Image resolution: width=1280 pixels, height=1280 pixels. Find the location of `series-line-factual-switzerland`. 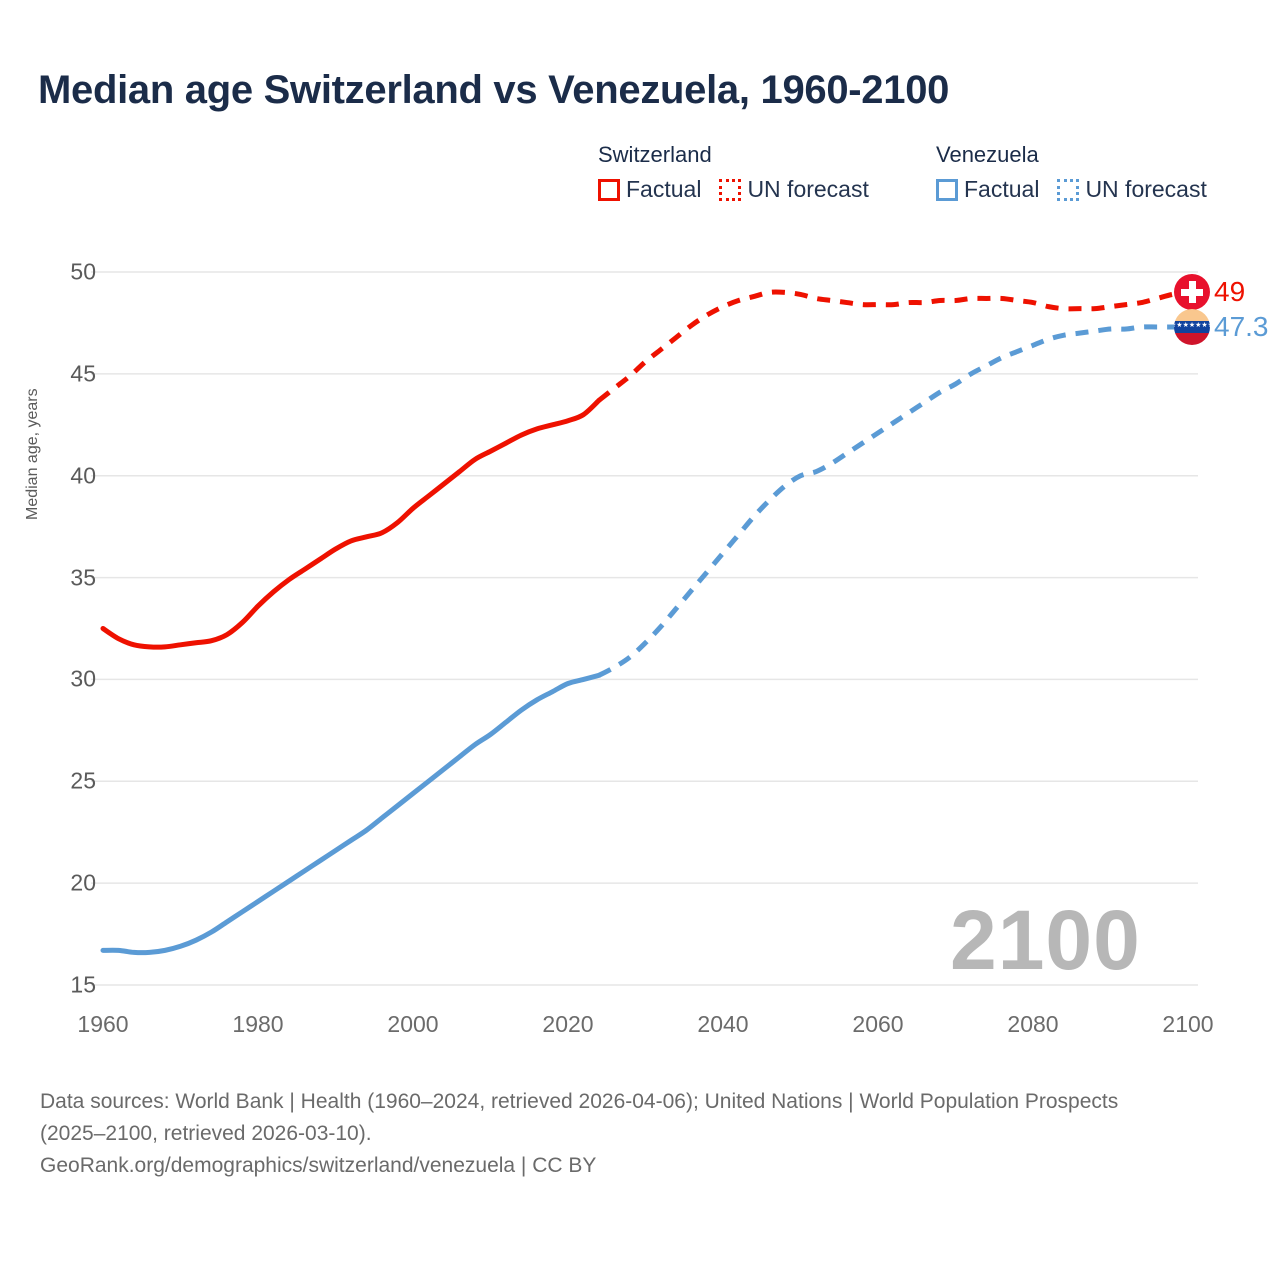

series-line-factual-switzerland is located at coordinates (351, 523).